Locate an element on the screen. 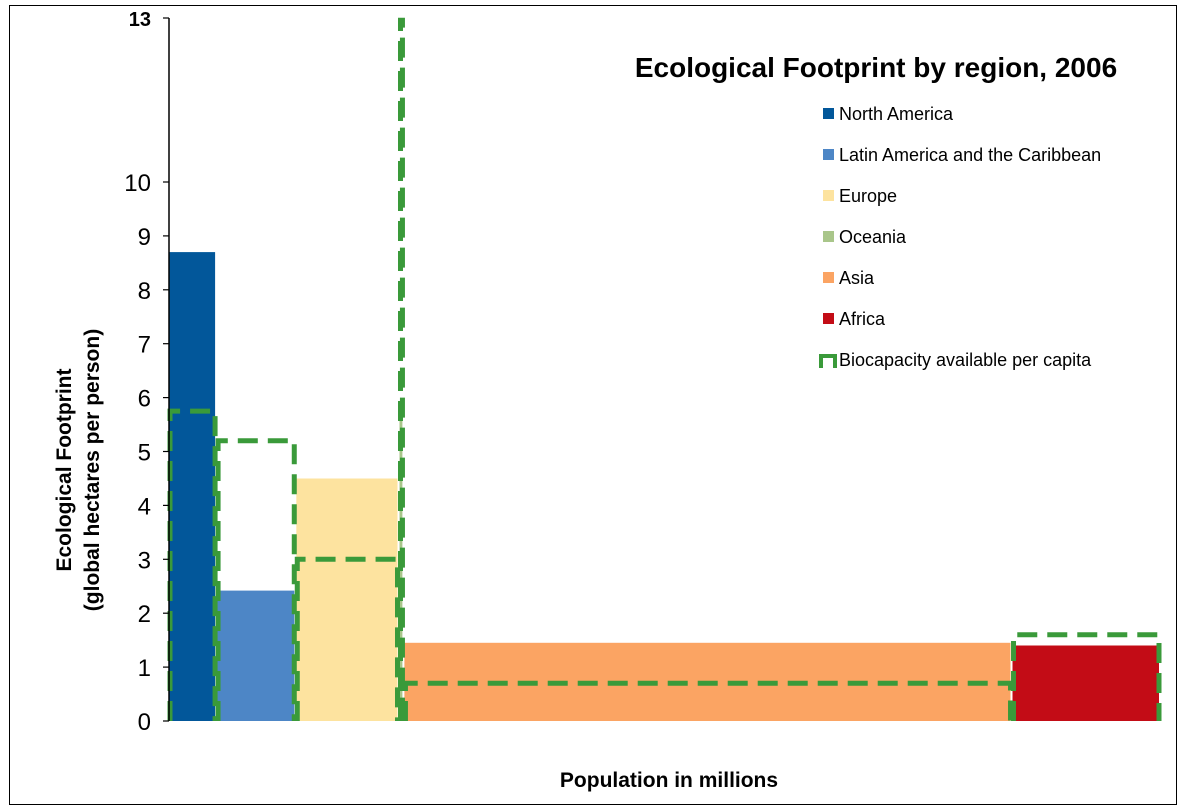 Image resolution: width=1179 pixels, height=807 pixels. biocapacity-outline-africa is located at coordinates (1086, 676).